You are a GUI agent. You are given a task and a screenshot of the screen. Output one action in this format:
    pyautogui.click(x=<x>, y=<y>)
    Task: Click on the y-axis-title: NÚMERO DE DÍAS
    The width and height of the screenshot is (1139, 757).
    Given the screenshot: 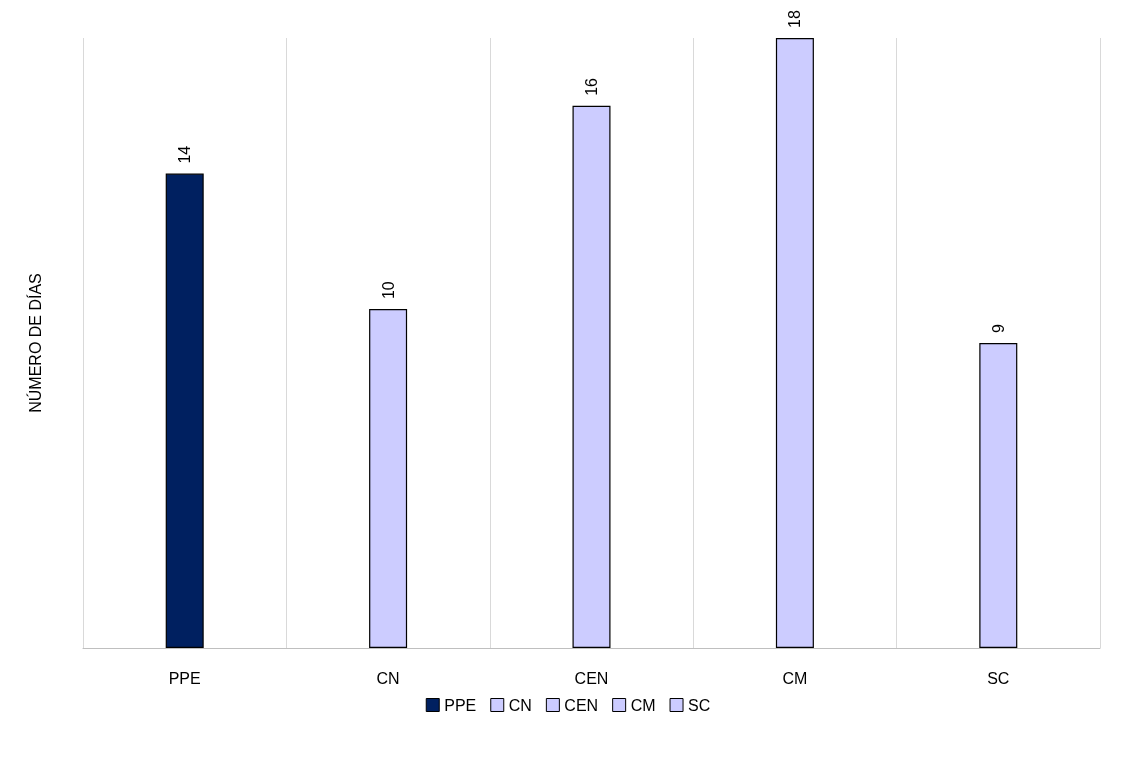 What is the action you would take?
    pyautogui.click(x=34, y=343)
    